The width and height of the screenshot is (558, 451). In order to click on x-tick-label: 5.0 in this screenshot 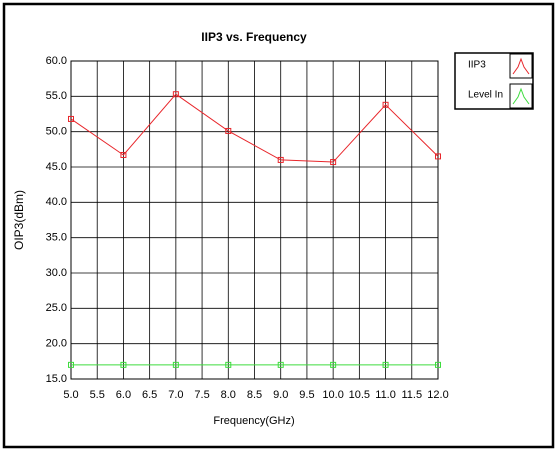, I will do `click(70, 395)`.